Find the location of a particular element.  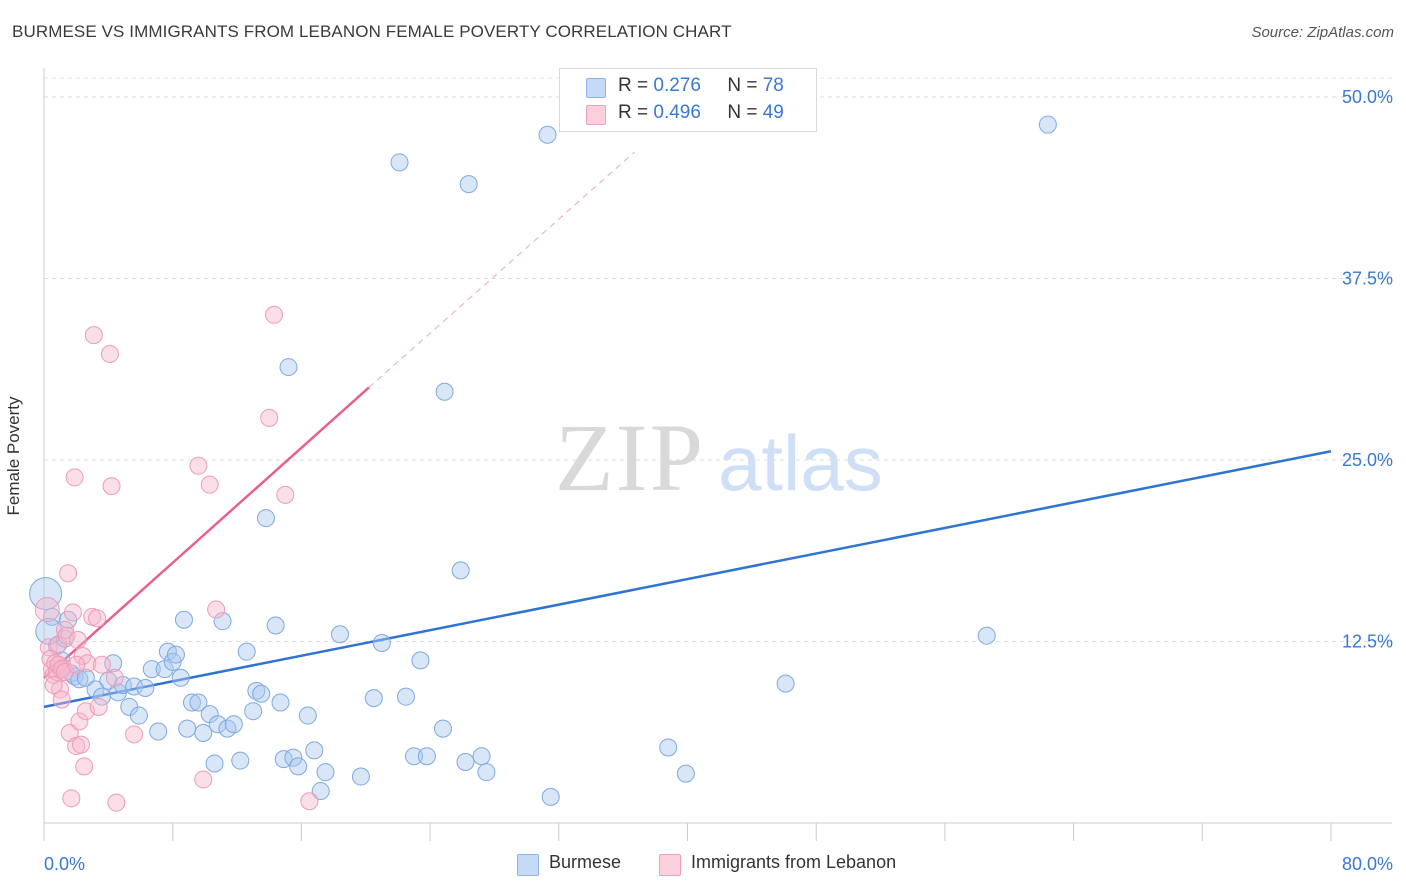

y-tick-label: 25.0% is located at coordinates (1367, 460).